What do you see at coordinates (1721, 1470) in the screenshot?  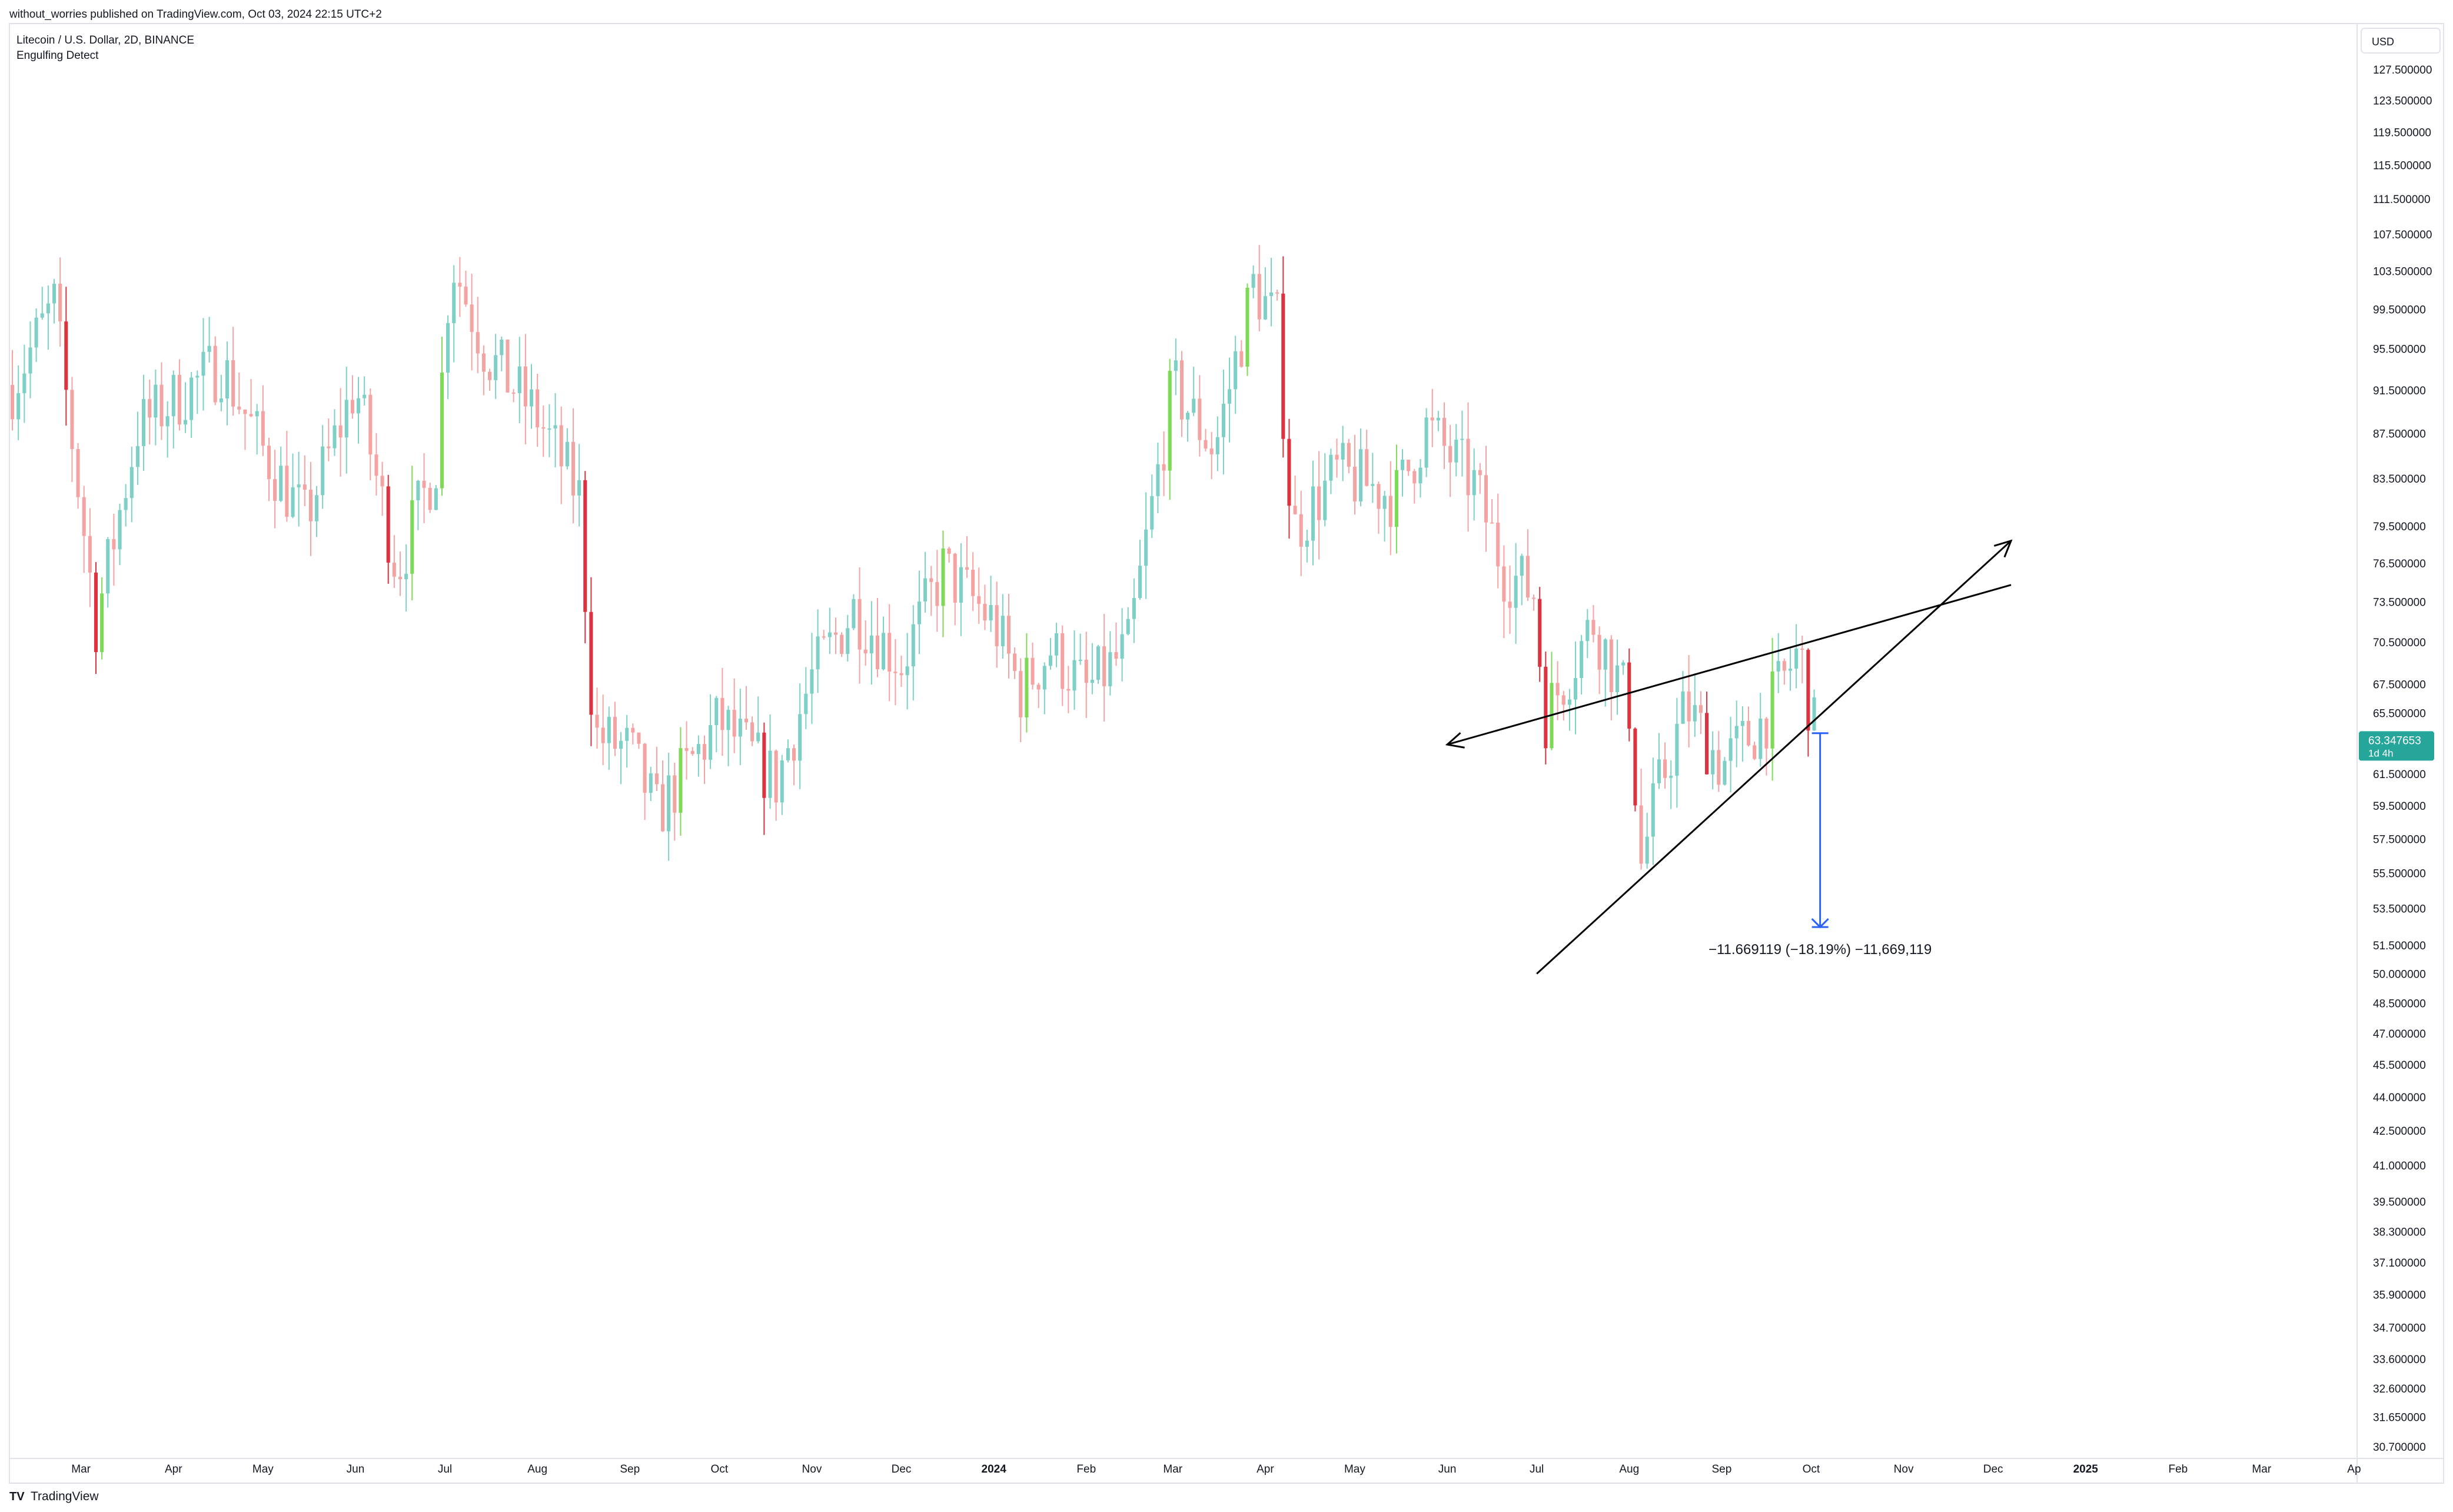 I see `time-tick-label: Sep` at bounding box center [1721, 1470].